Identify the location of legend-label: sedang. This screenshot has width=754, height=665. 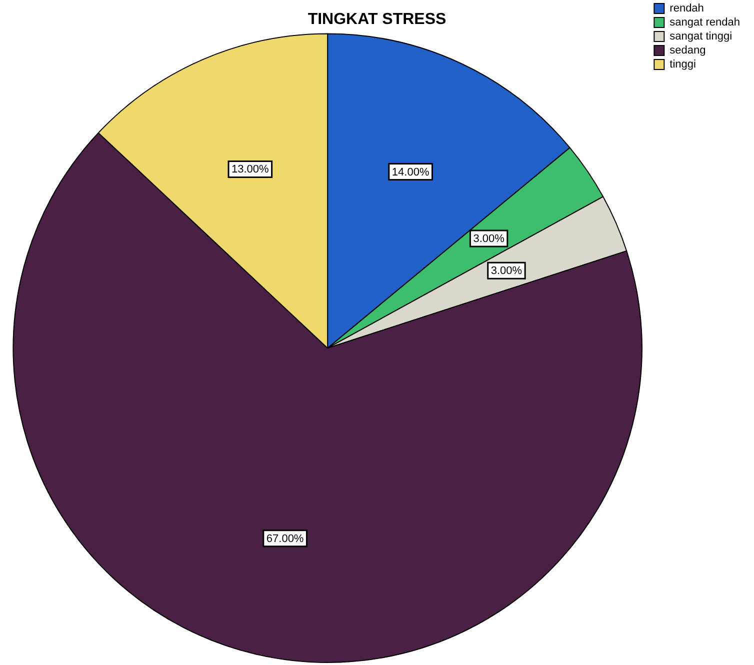
(688, 50).